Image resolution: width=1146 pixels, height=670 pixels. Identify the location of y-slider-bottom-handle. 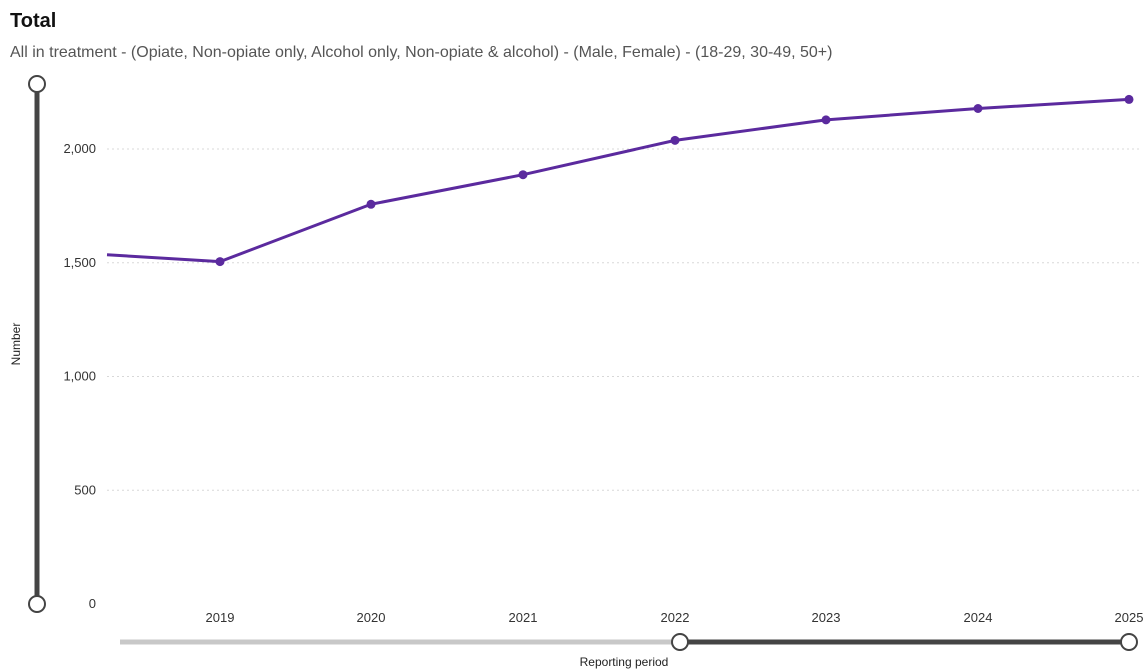
(37, 604).